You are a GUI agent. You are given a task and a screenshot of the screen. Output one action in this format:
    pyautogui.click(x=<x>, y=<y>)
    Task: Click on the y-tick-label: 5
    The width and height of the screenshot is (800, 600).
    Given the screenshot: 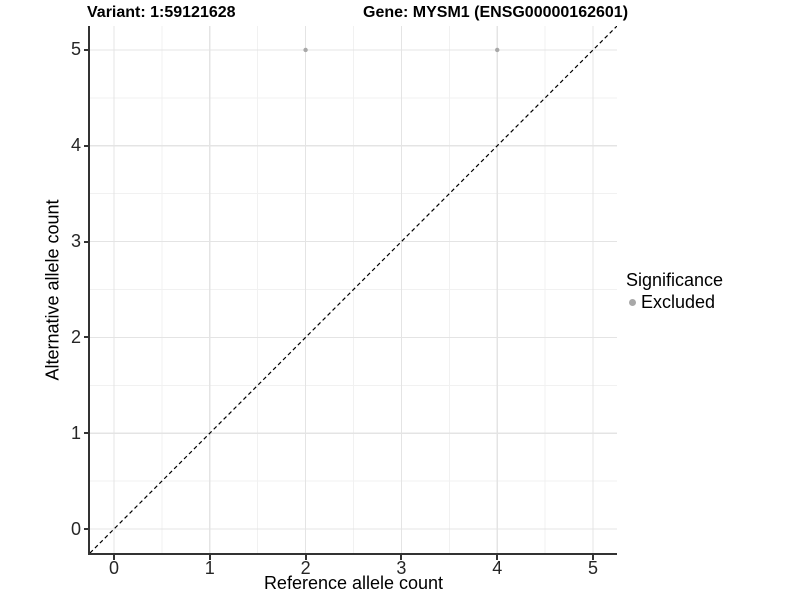 What is the action you would take?
    pyautogui.click(x=75, y=49)
    